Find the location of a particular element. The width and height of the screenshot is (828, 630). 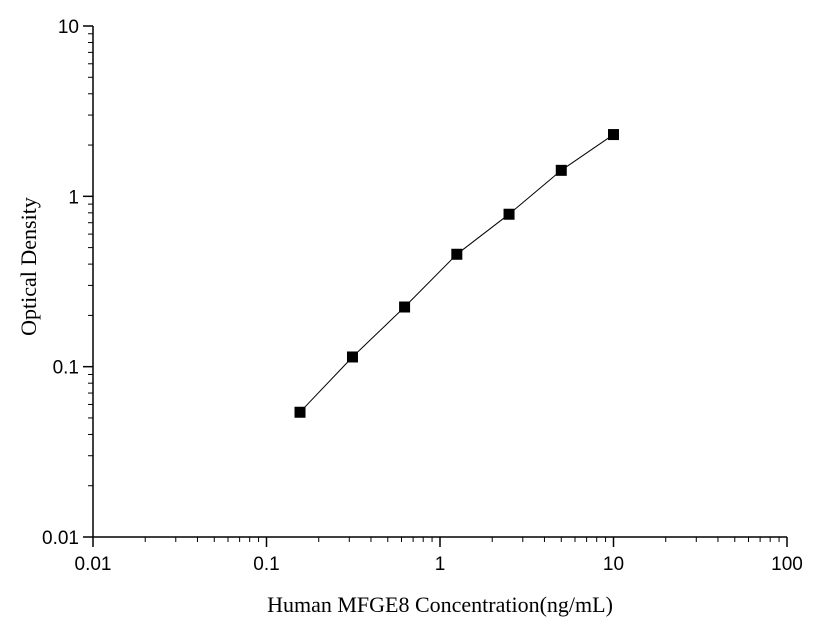

x-tick-label: 0.01 is located at coordinates (93, 564).